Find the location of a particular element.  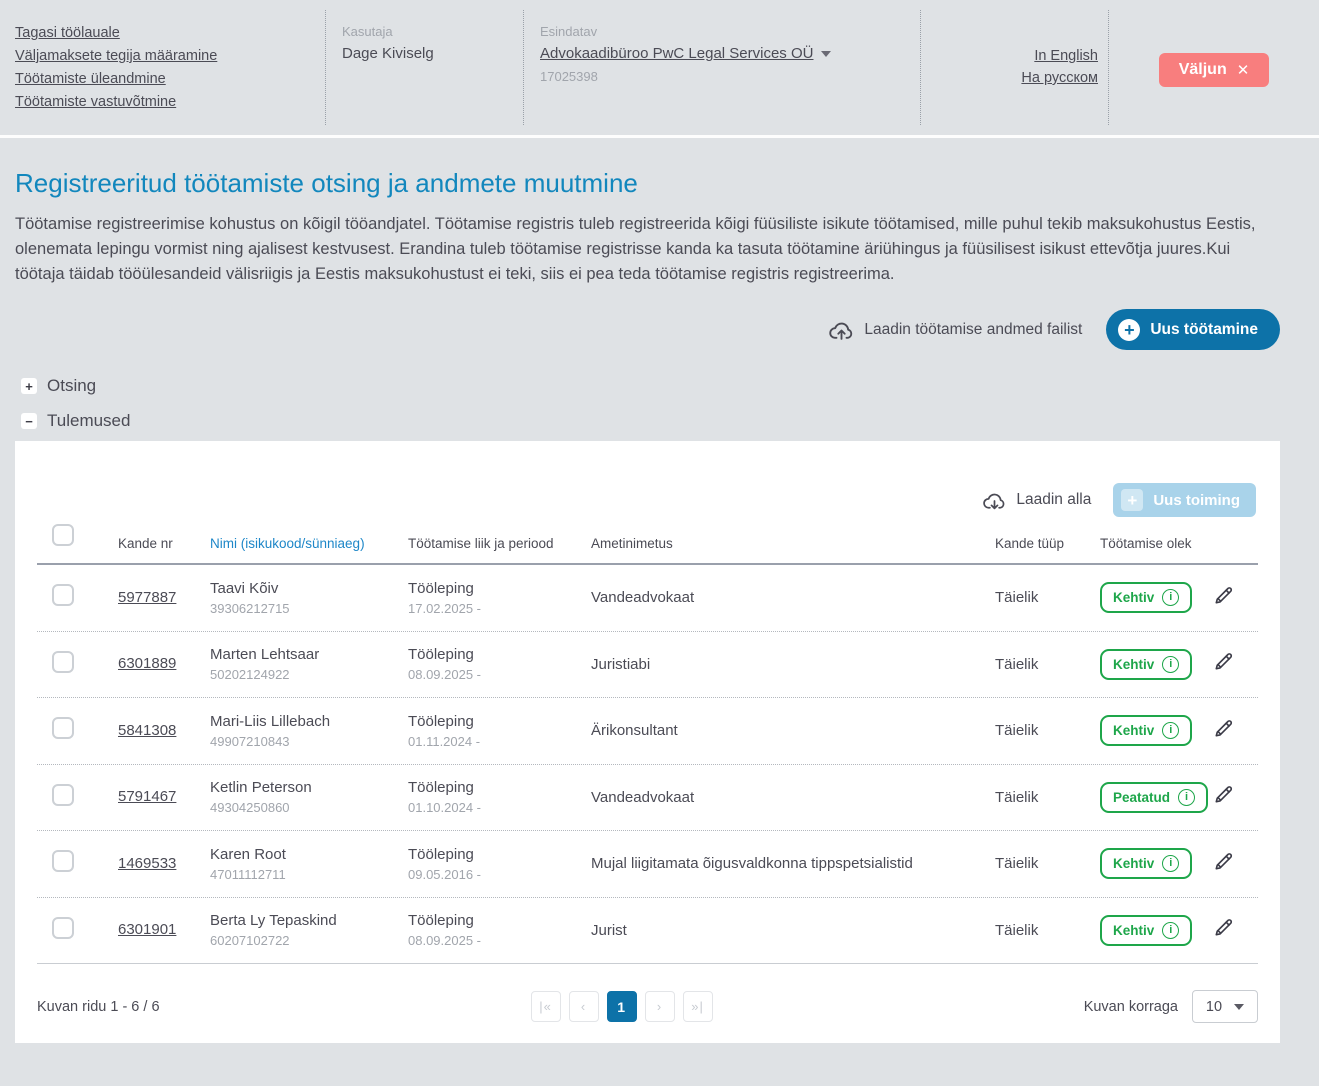

per-page-select: 10 is located at coordinates (1225, 1006).